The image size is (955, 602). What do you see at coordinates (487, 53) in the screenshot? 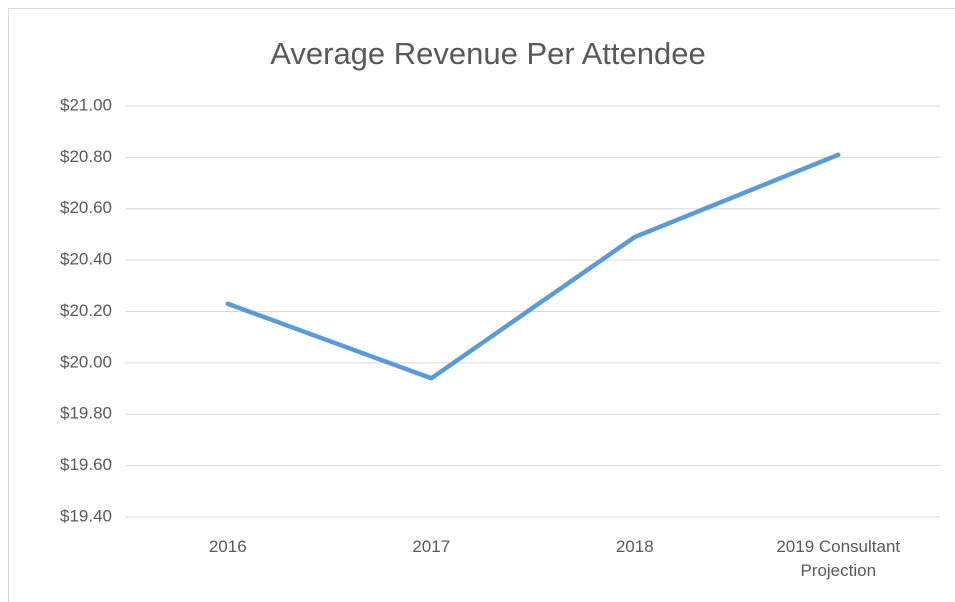
I see `chart-title: Average Revenue Per Attendee` at bounding box center [487, 53].